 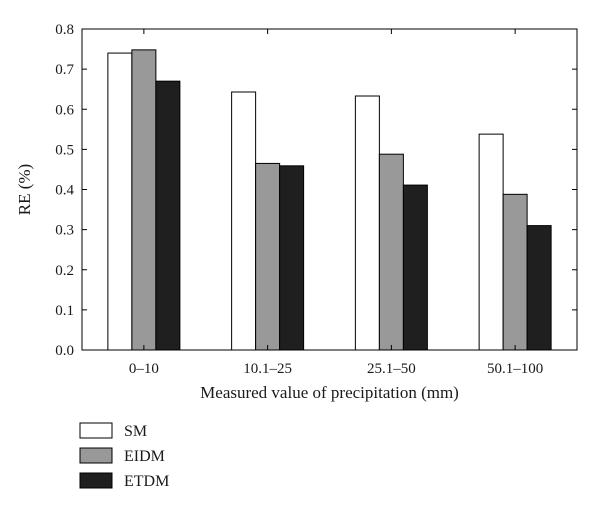 What do you see at coordinates (144, 369) in the screenshot?
I see `x-tick-label: 0–10` at bounding box center [144, 369].